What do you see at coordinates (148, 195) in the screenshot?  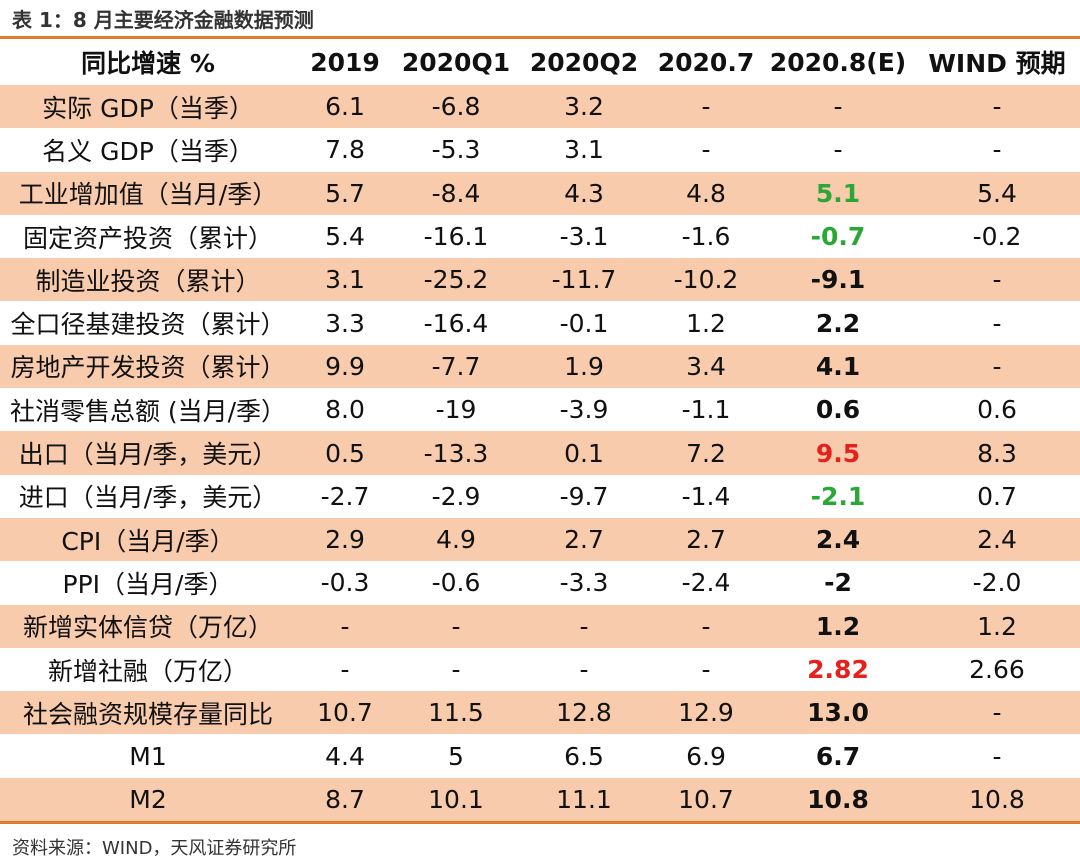 I see `row-label: 工业增加值（当月/季）` at bounding box center [148, 195].